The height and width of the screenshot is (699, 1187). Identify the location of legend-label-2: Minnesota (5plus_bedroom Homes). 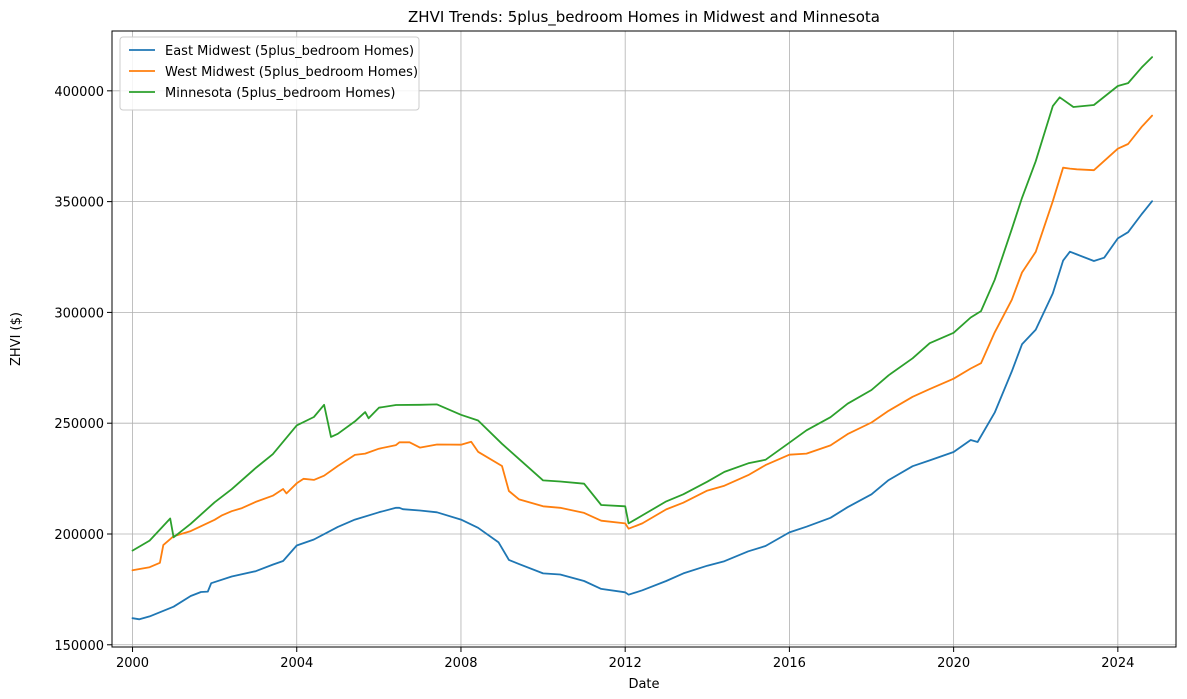
(280, 93).